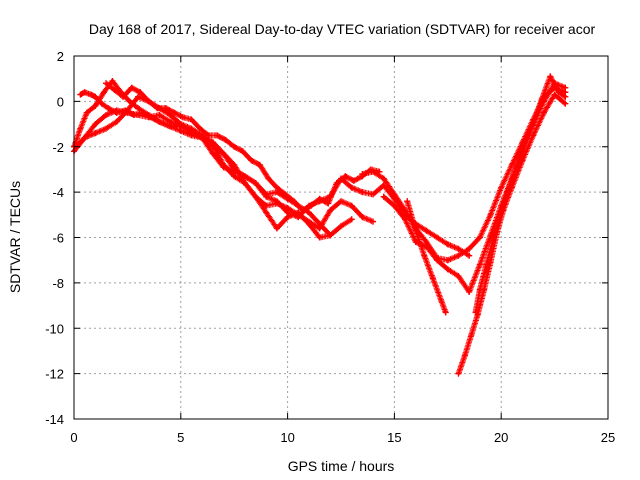 The width and height of the screenshot is (640, 480). What do you see at coordinates (341, 466) in the screenshot?
I see `x-axis-label: GPS time / hours` at bounding box center [341, 466].